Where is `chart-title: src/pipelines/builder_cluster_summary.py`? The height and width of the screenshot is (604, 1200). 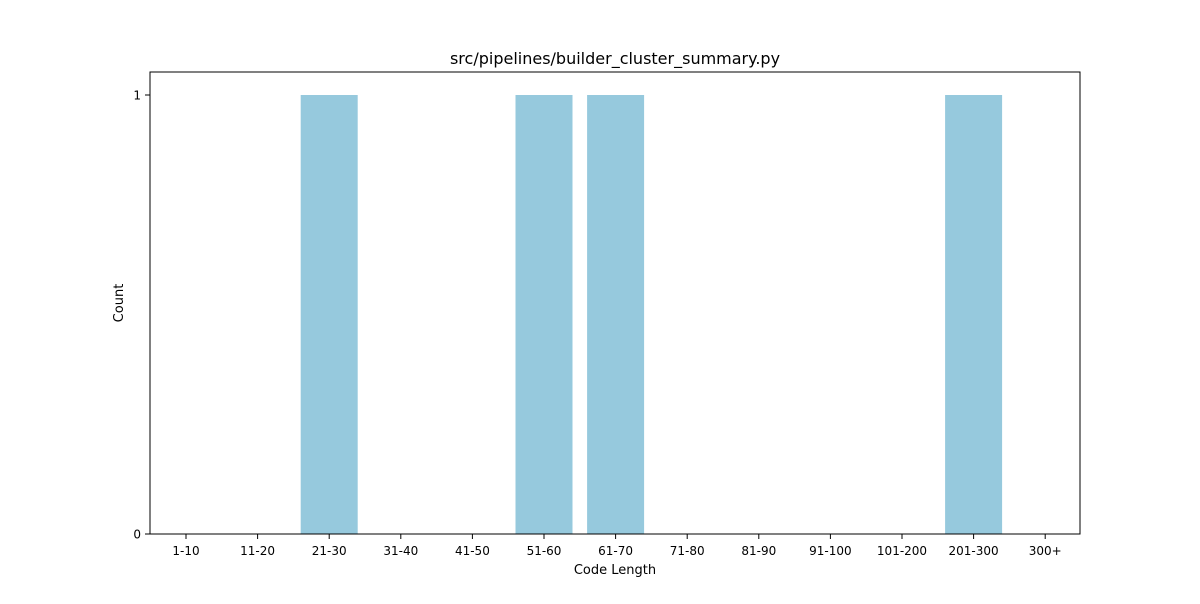 chart-title: src/pipelines/builder_cluster_summary.py is located at coordinates (615, 59).